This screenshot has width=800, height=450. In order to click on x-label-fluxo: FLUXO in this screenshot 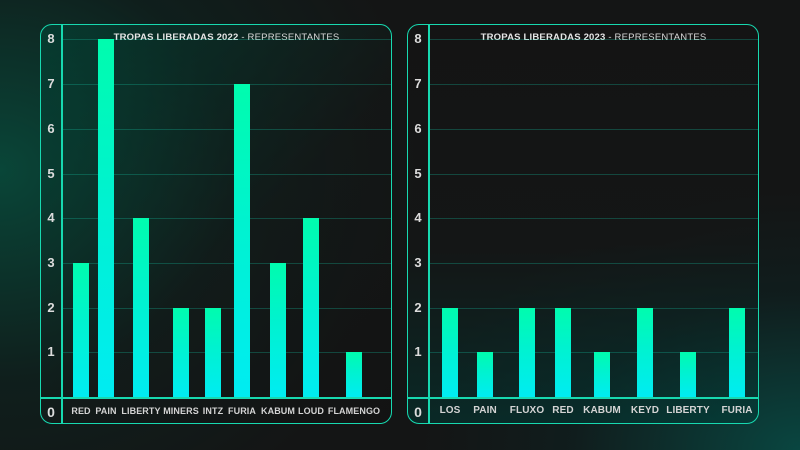, I will do `click(527, 410)`.